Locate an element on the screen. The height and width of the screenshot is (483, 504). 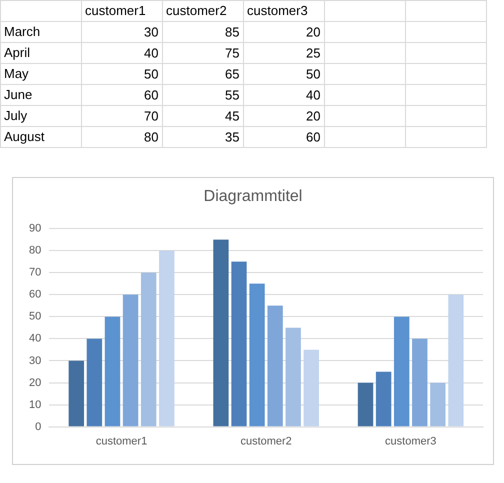
y-tick-label: August is located at coordinates (24, 136).